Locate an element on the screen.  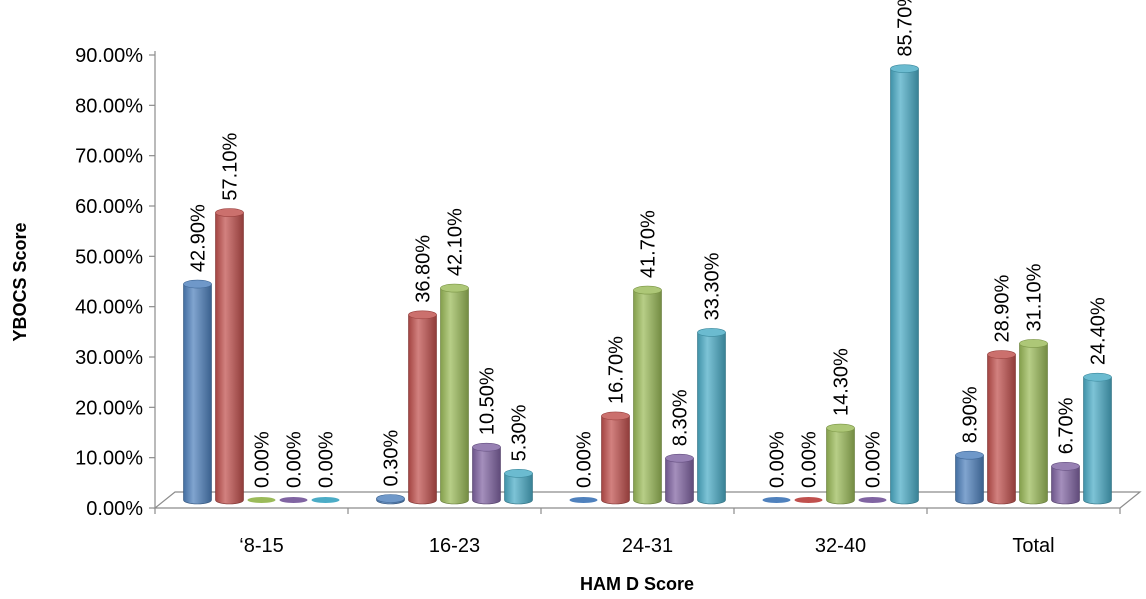
y-axis-title: YBOCS Score is located at coordinates (20, 281).